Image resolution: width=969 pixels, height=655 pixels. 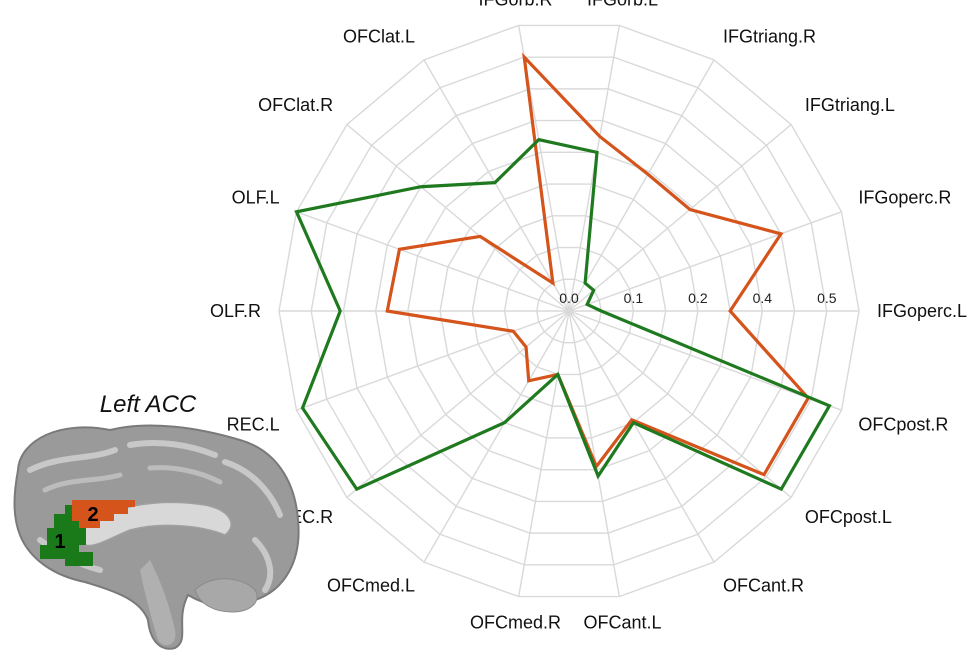 I want to click on axis-label-ifgoperc-l: IFGoperc.L, so click(x=922, y=311).